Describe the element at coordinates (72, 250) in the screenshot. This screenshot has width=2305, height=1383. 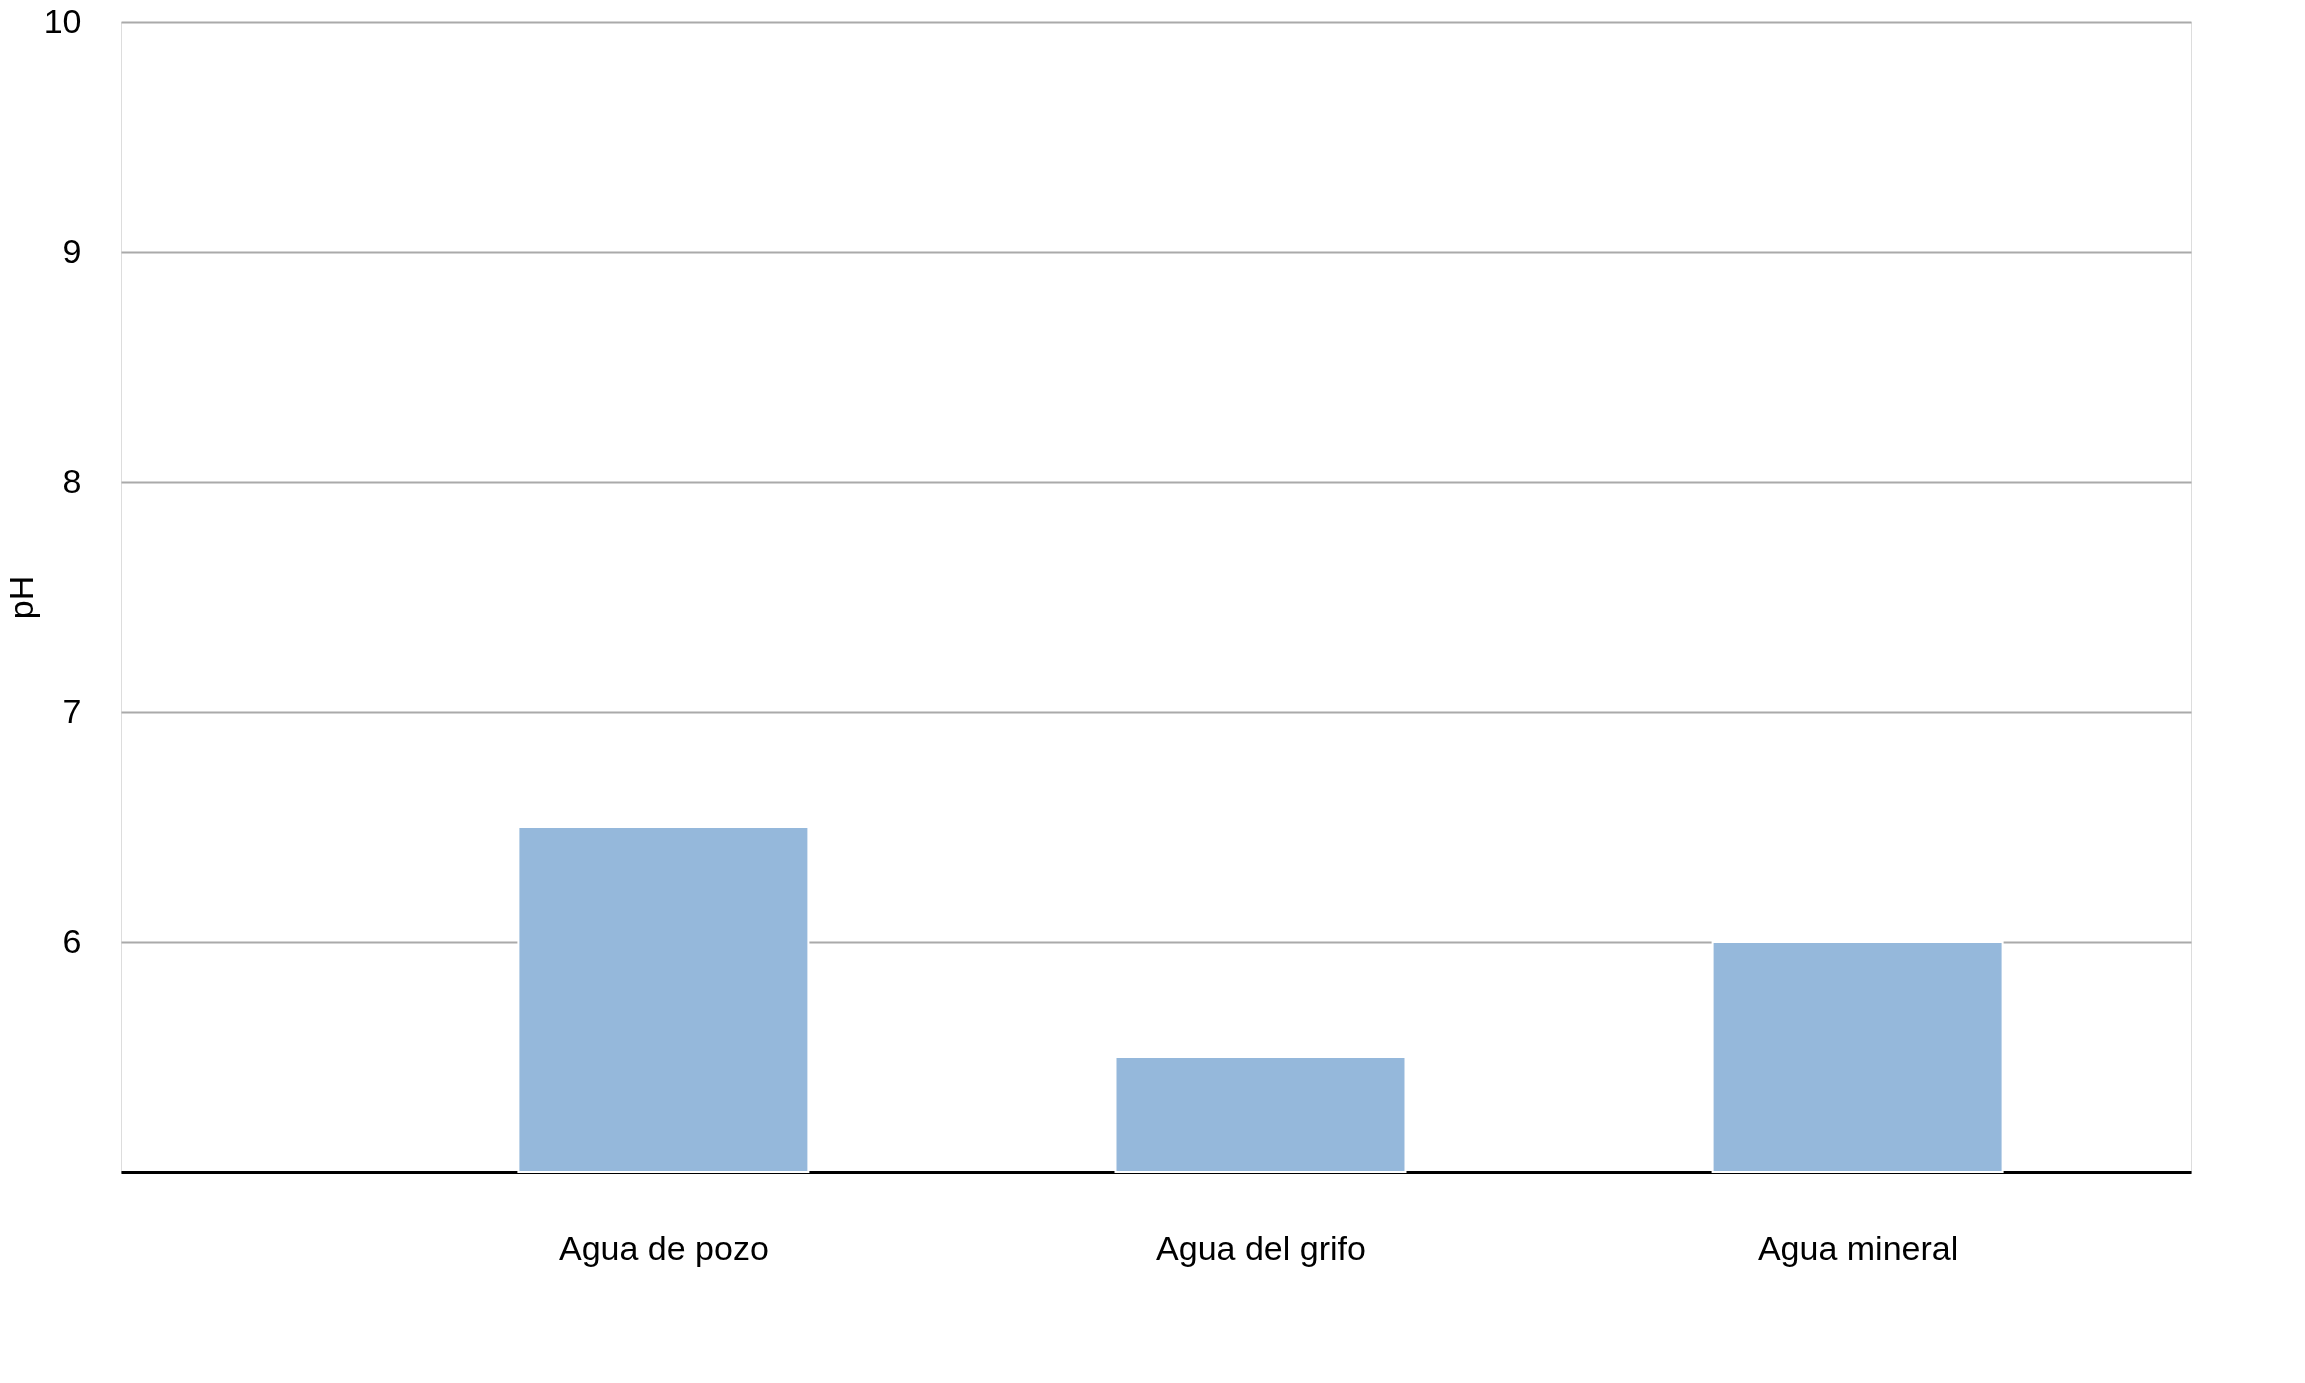
I see `y-tick-label: 9` at that location.